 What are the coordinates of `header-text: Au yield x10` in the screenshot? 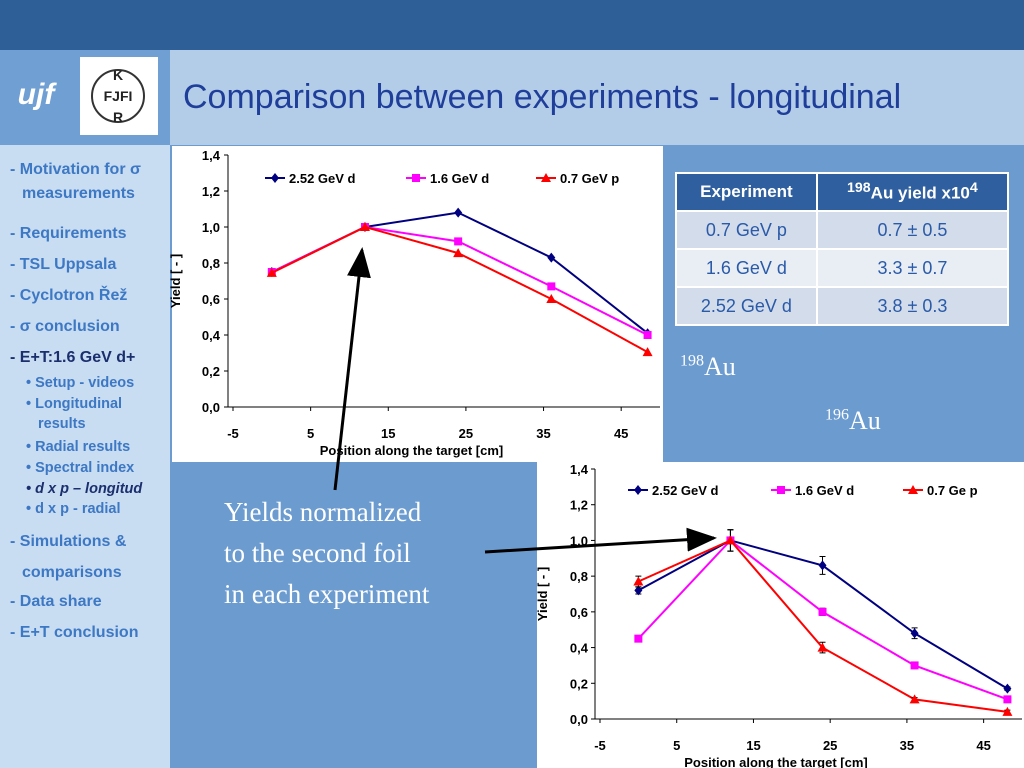 It's located at (920, 193).